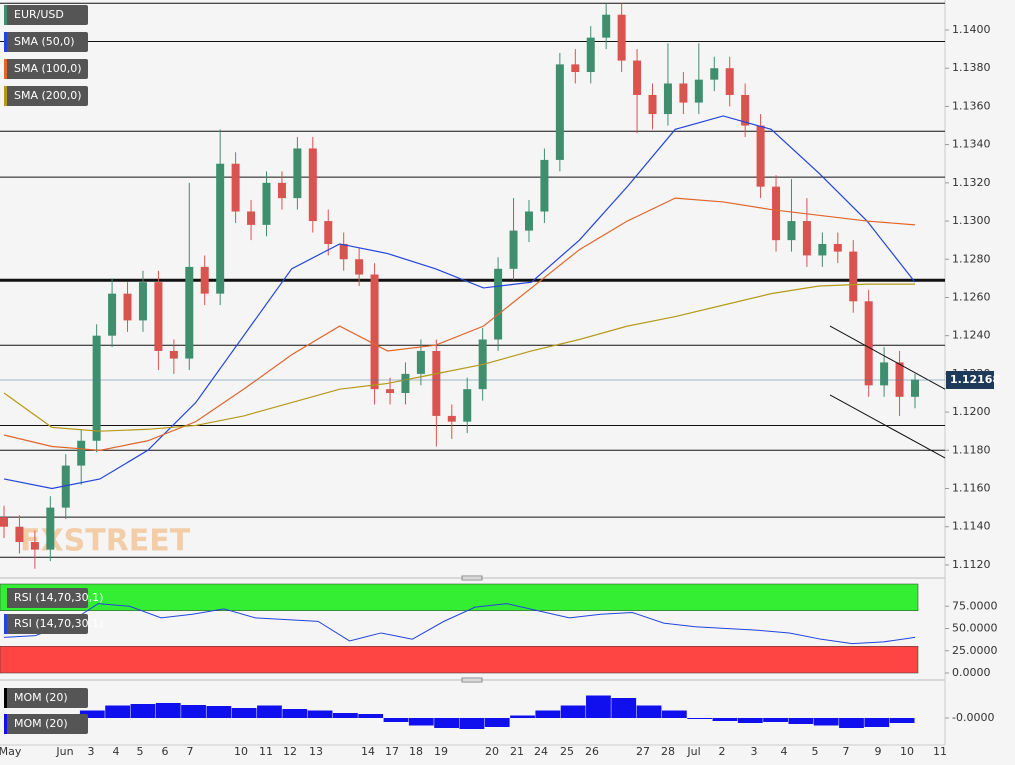 This screenshot has width=1015, height=765. I want to click on x-tick-label: 27, so click(643, 751).